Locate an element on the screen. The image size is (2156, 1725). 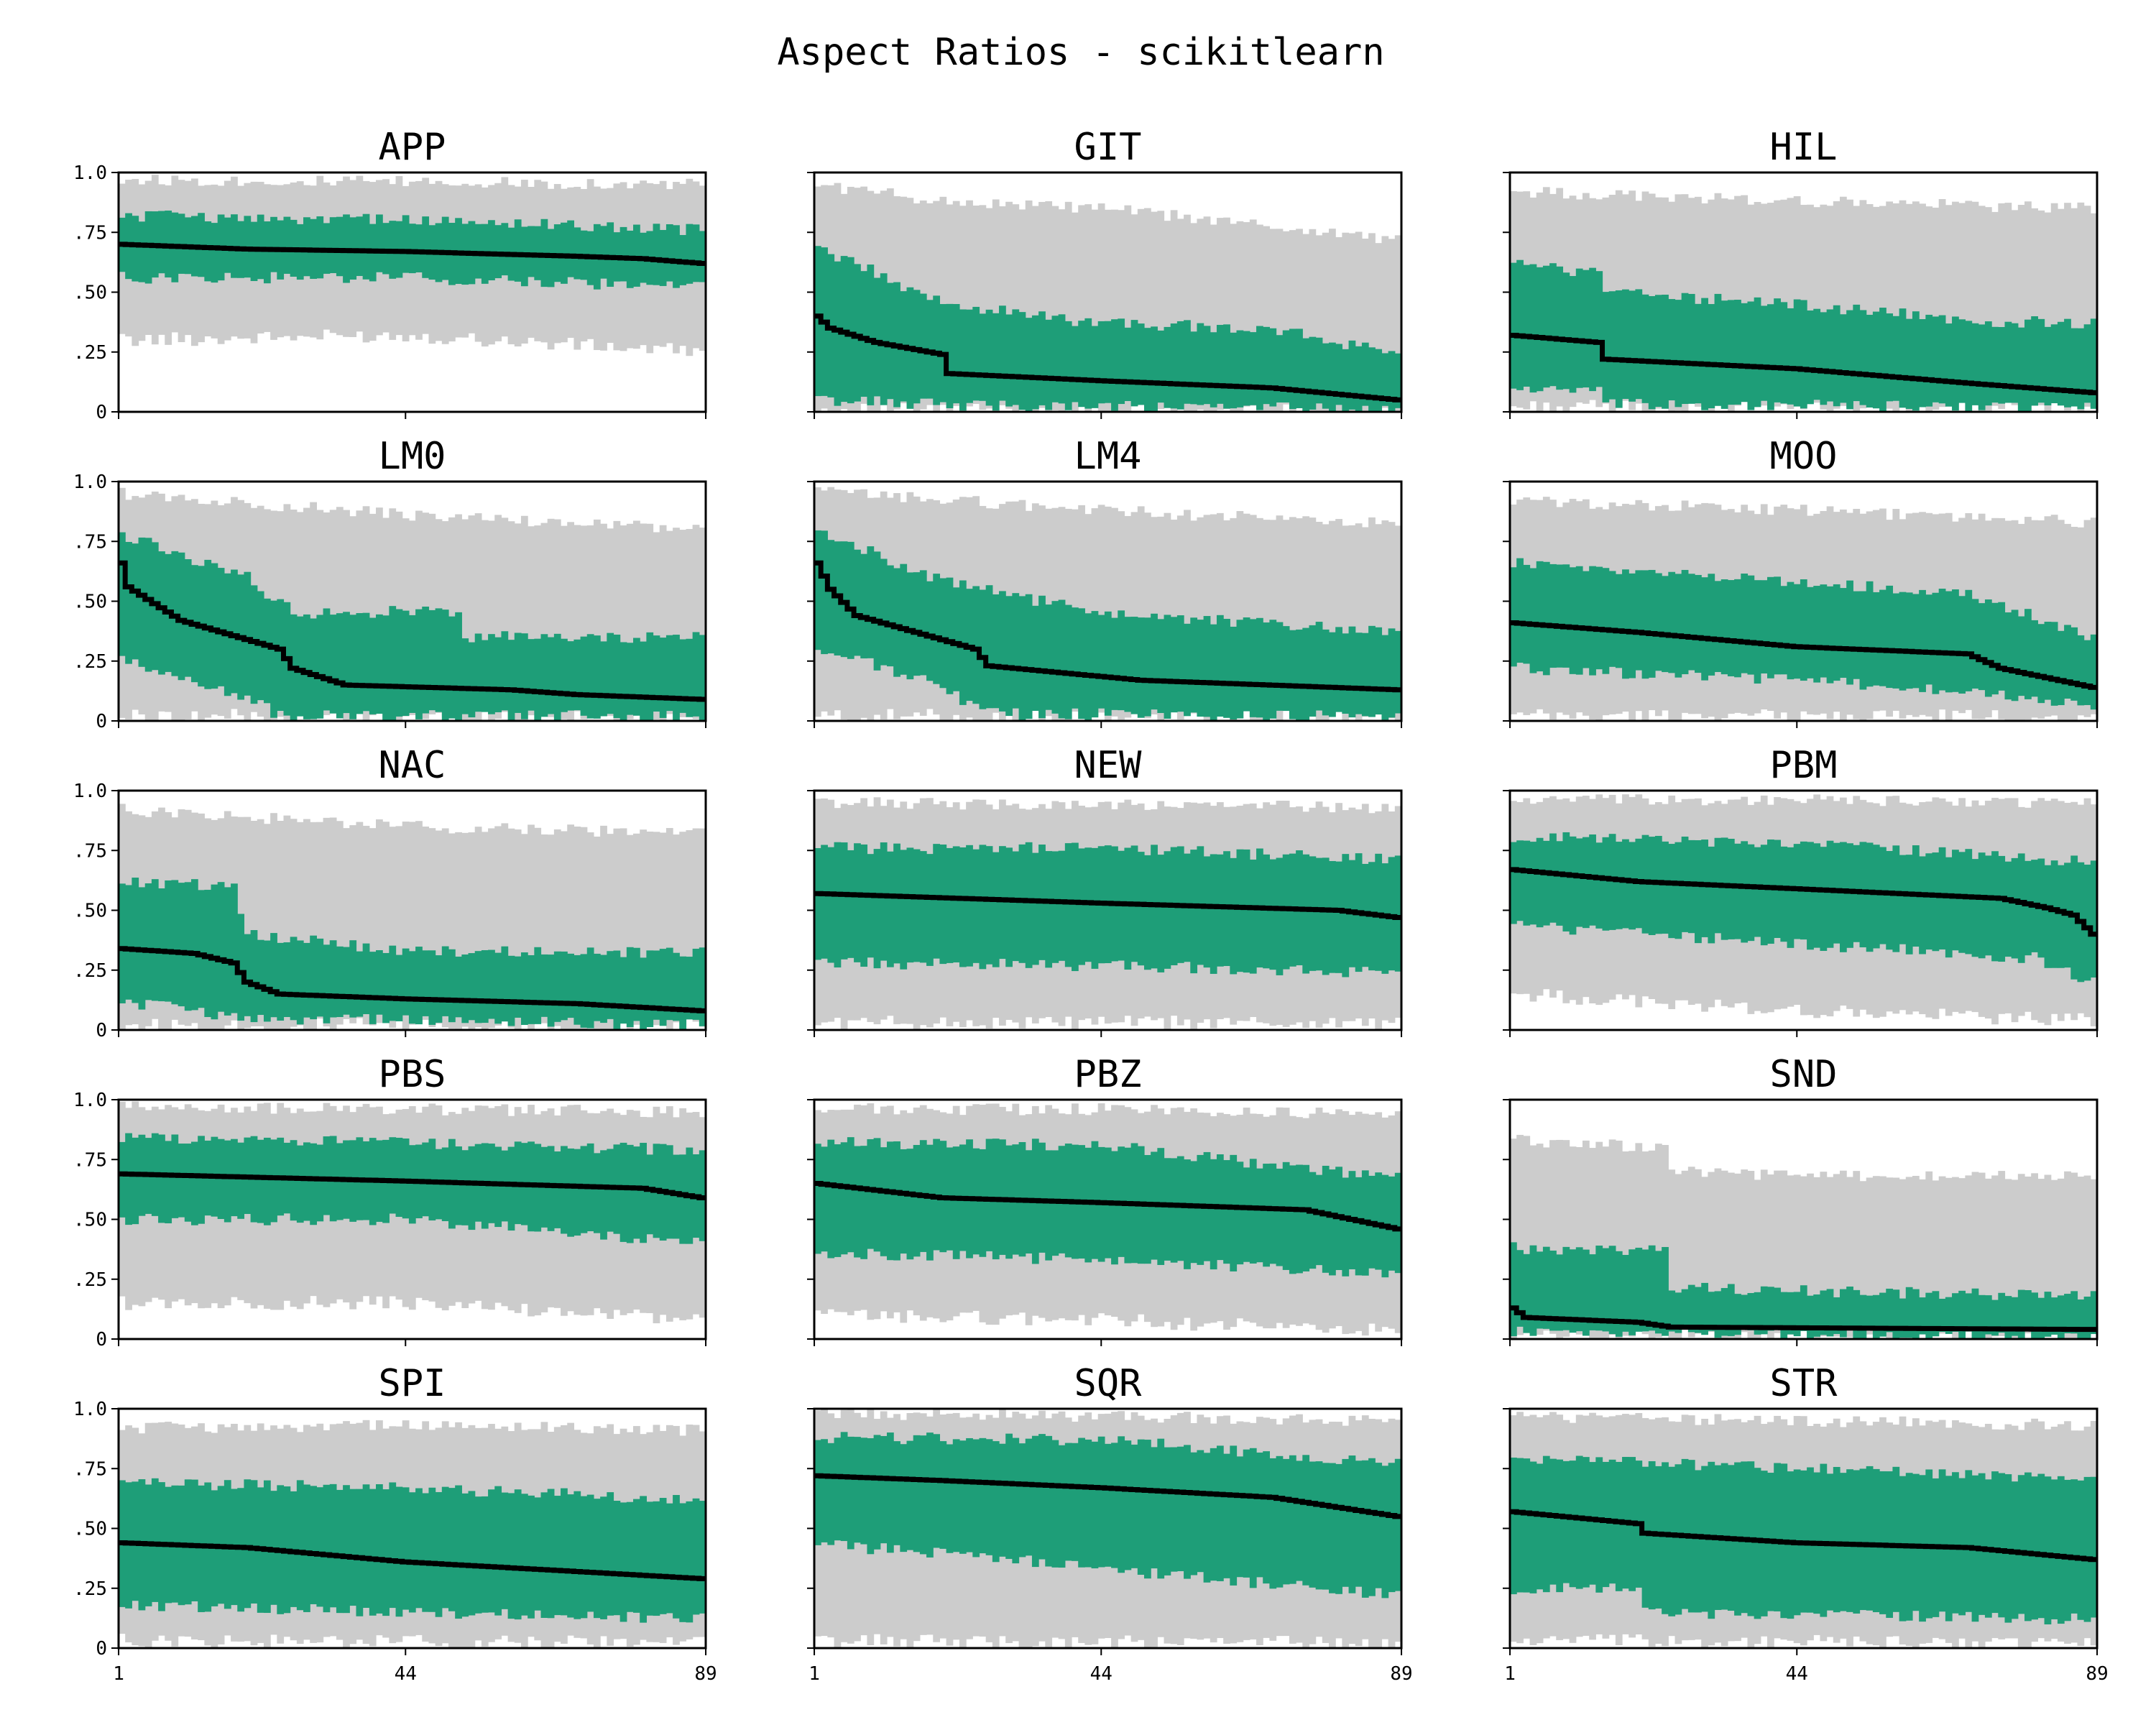
panel-title: APP is located at coordinates (412, 147).